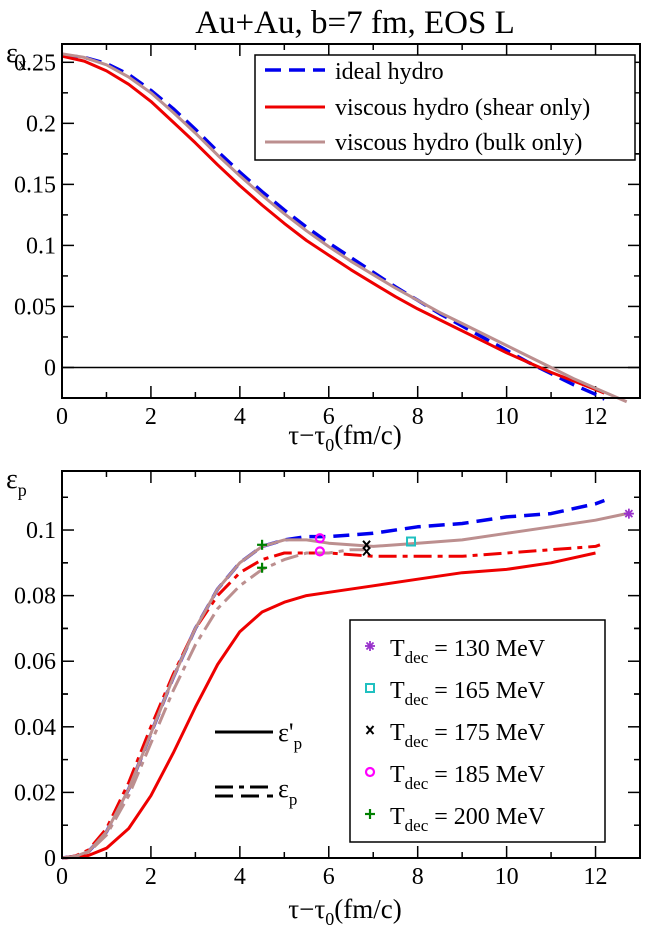 This screenshot has width=648, height=930. What do you see at coordinates (458, 143) in the screenshot?
I see `legend-label-bulk-only: viscous hydro (bulk only)` at bounding box center [458, 143].